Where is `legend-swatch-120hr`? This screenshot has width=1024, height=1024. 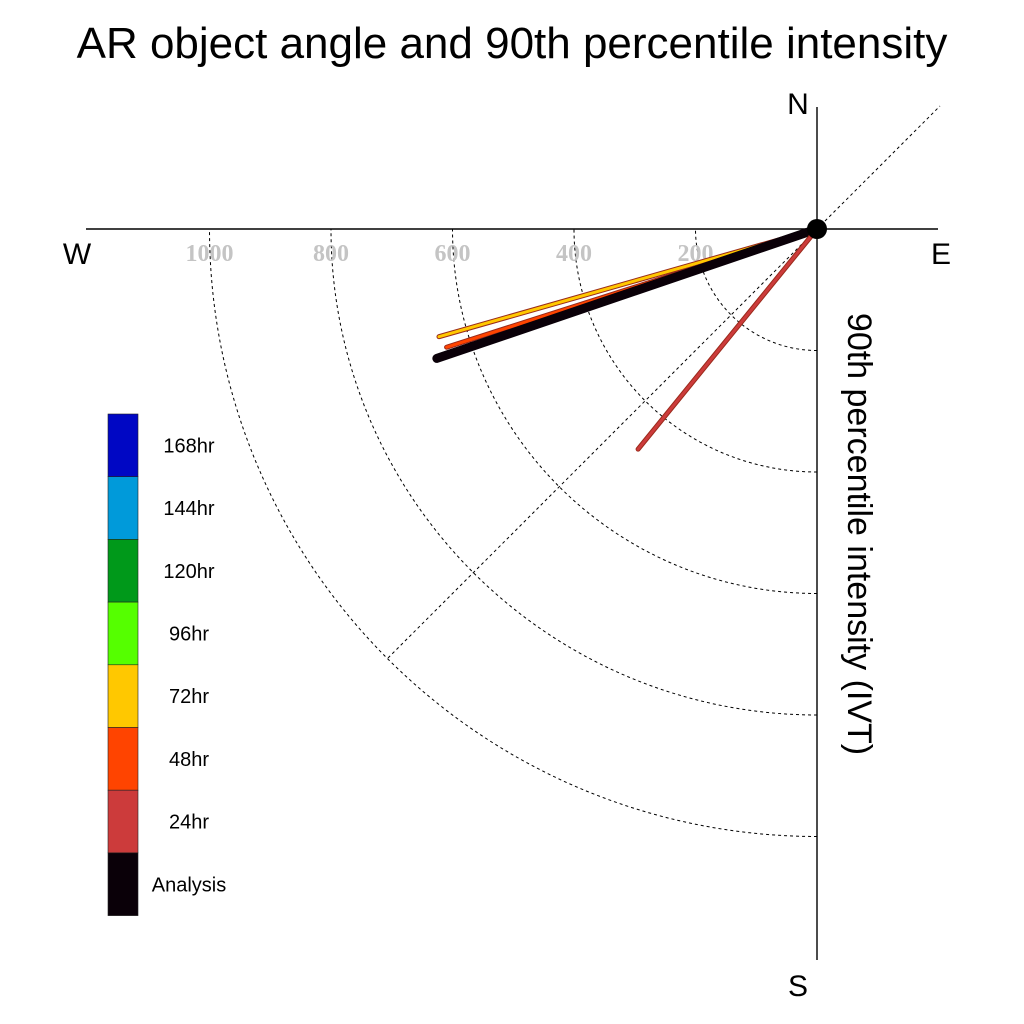 legend-swatch-120hr is located at coordinates (123, 571).